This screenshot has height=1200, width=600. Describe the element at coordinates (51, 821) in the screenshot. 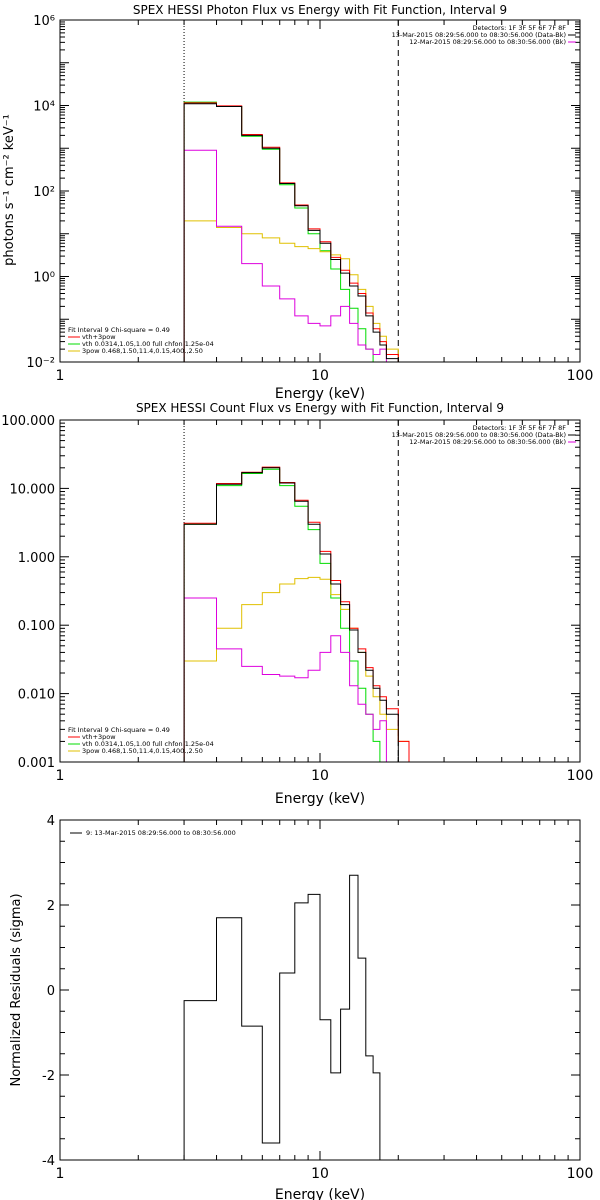

I see `residuals-y-tick-label: 4` at that location.